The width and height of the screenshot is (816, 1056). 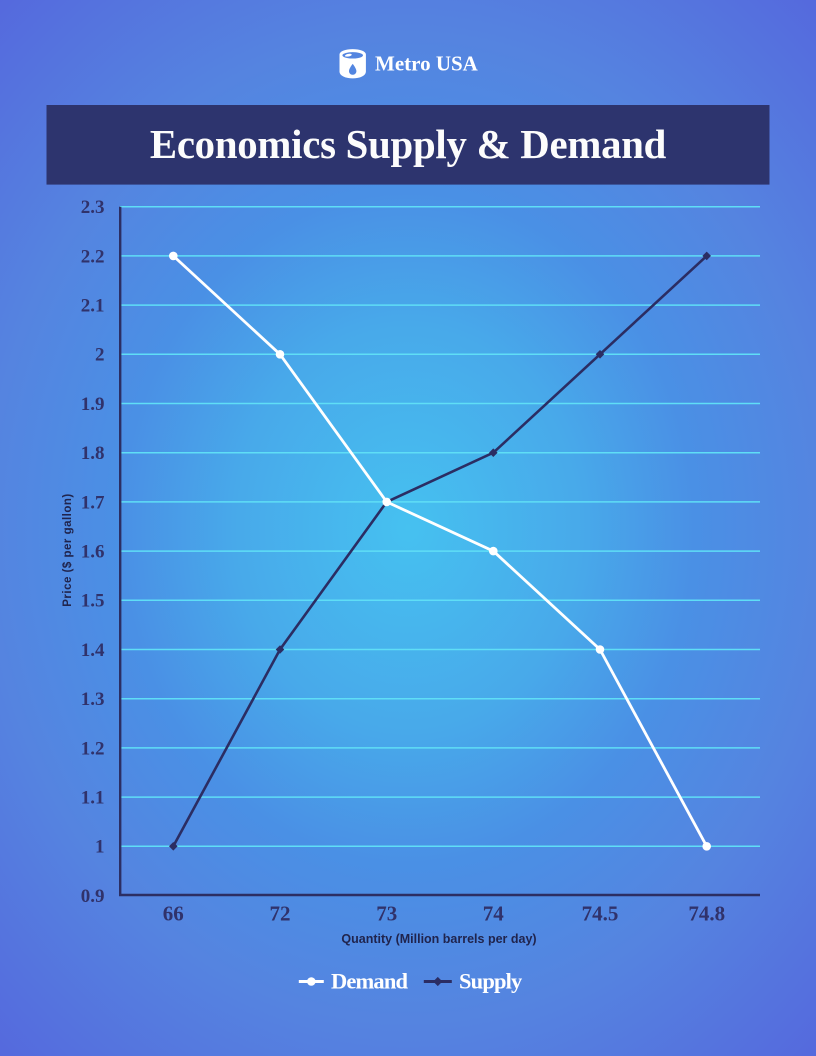 I want to click on svg-text: 1, so click(x=100, y=847).